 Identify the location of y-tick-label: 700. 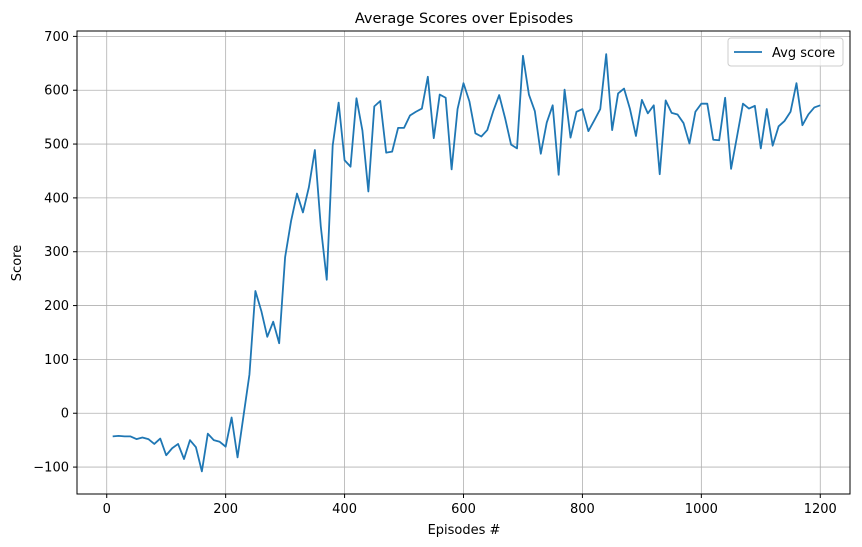
(56, 37).